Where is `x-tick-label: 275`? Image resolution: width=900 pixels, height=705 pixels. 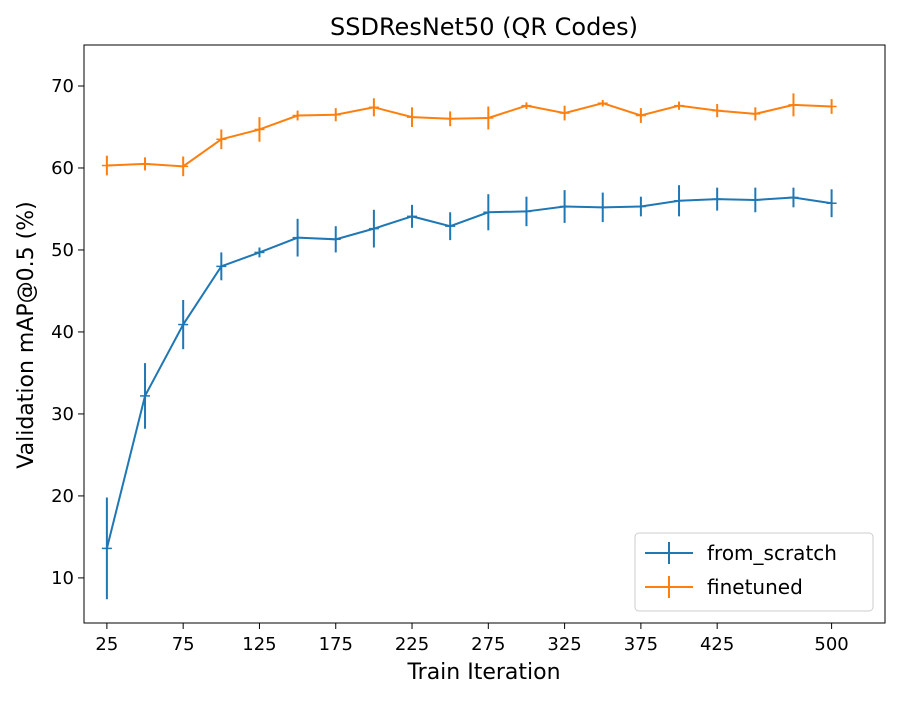 x-tick-label: 275 is located at coordinates (488, 644).